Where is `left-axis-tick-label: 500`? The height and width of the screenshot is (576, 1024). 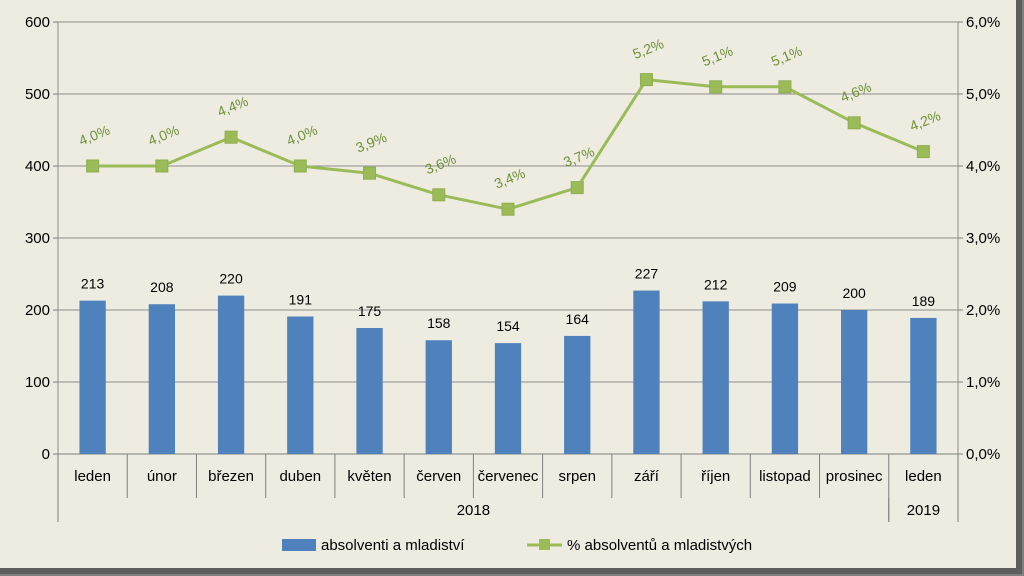 left-axis-tick-label: 500 is located at coordinates (37, 94).